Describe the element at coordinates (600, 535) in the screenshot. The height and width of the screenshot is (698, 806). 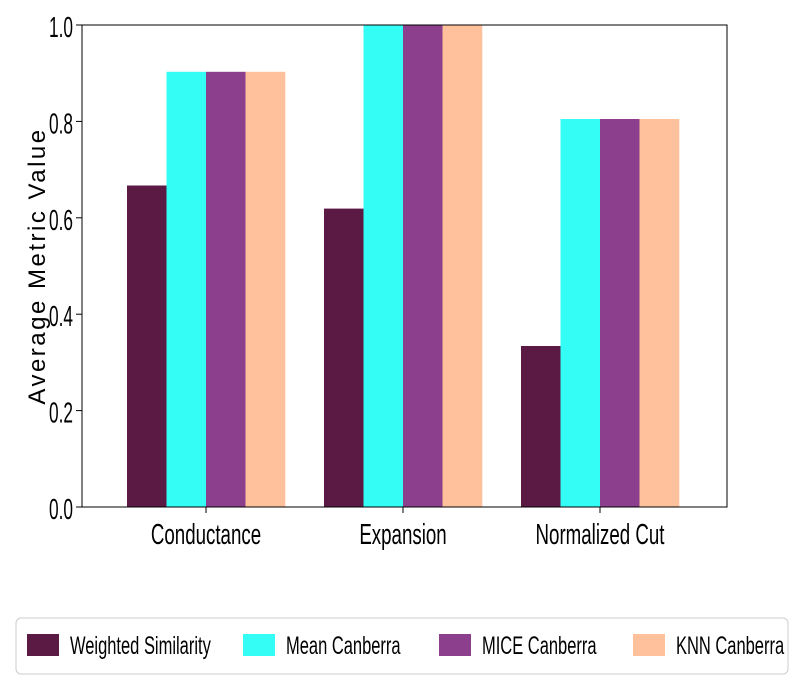
I see `x-tick-label: Normalized Cut` at that location.